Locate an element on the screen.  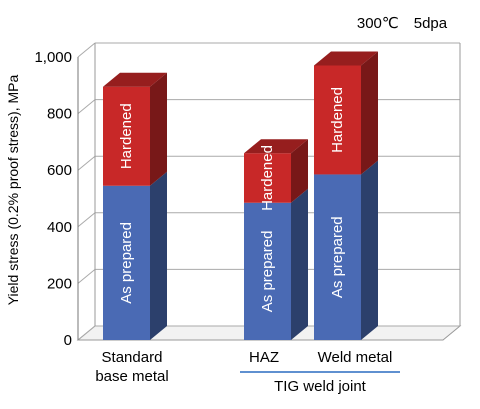
category-label: base metal is located at coordinates (131, 376).